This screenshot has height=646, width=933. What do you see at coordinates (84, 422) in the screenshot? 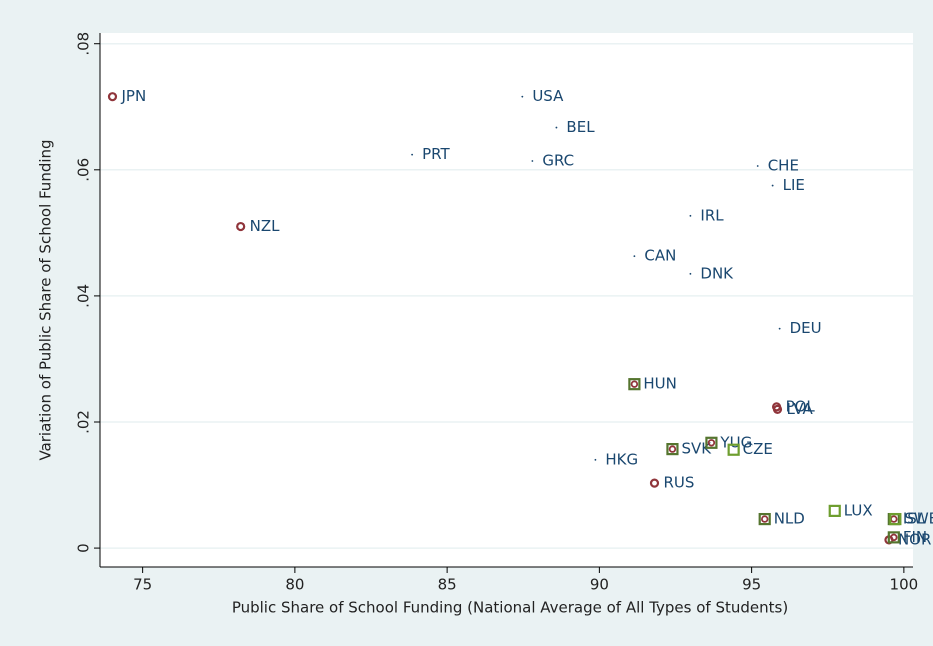
I see `y-tick-label: .02` at bounding box center [84, 422].